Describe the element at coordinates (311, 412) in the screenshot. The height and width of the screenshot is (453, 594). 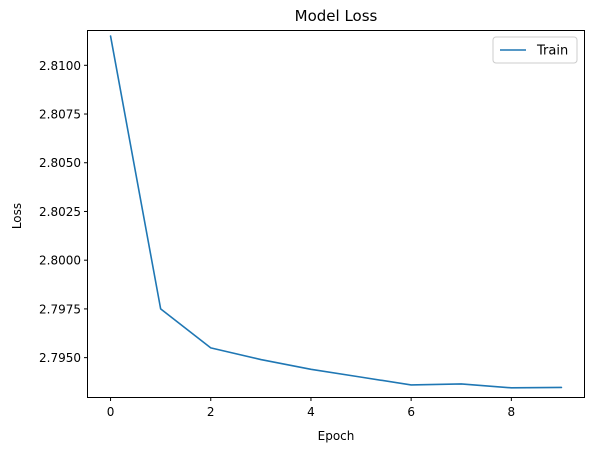
I see `x-tick-label: 4` at that location.